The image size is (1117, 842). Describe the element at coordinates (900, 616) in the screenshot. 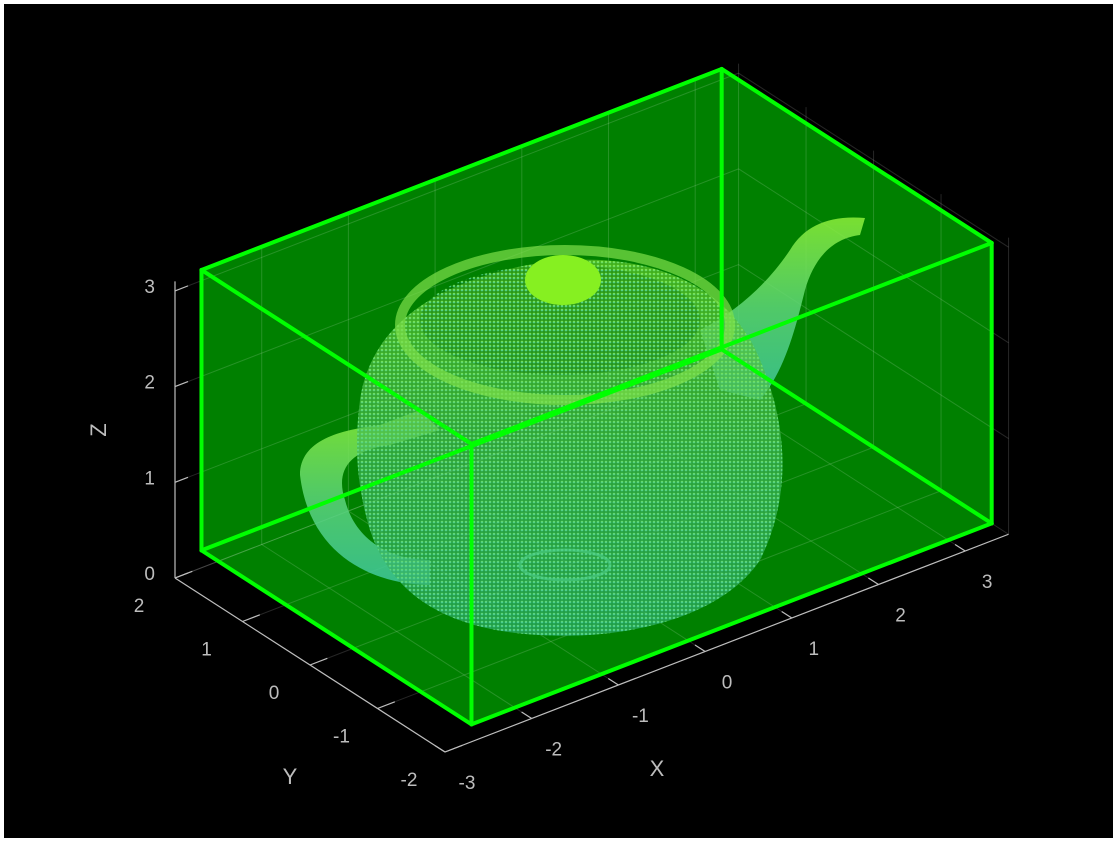

I see `x-tick-label: 2` at that location.